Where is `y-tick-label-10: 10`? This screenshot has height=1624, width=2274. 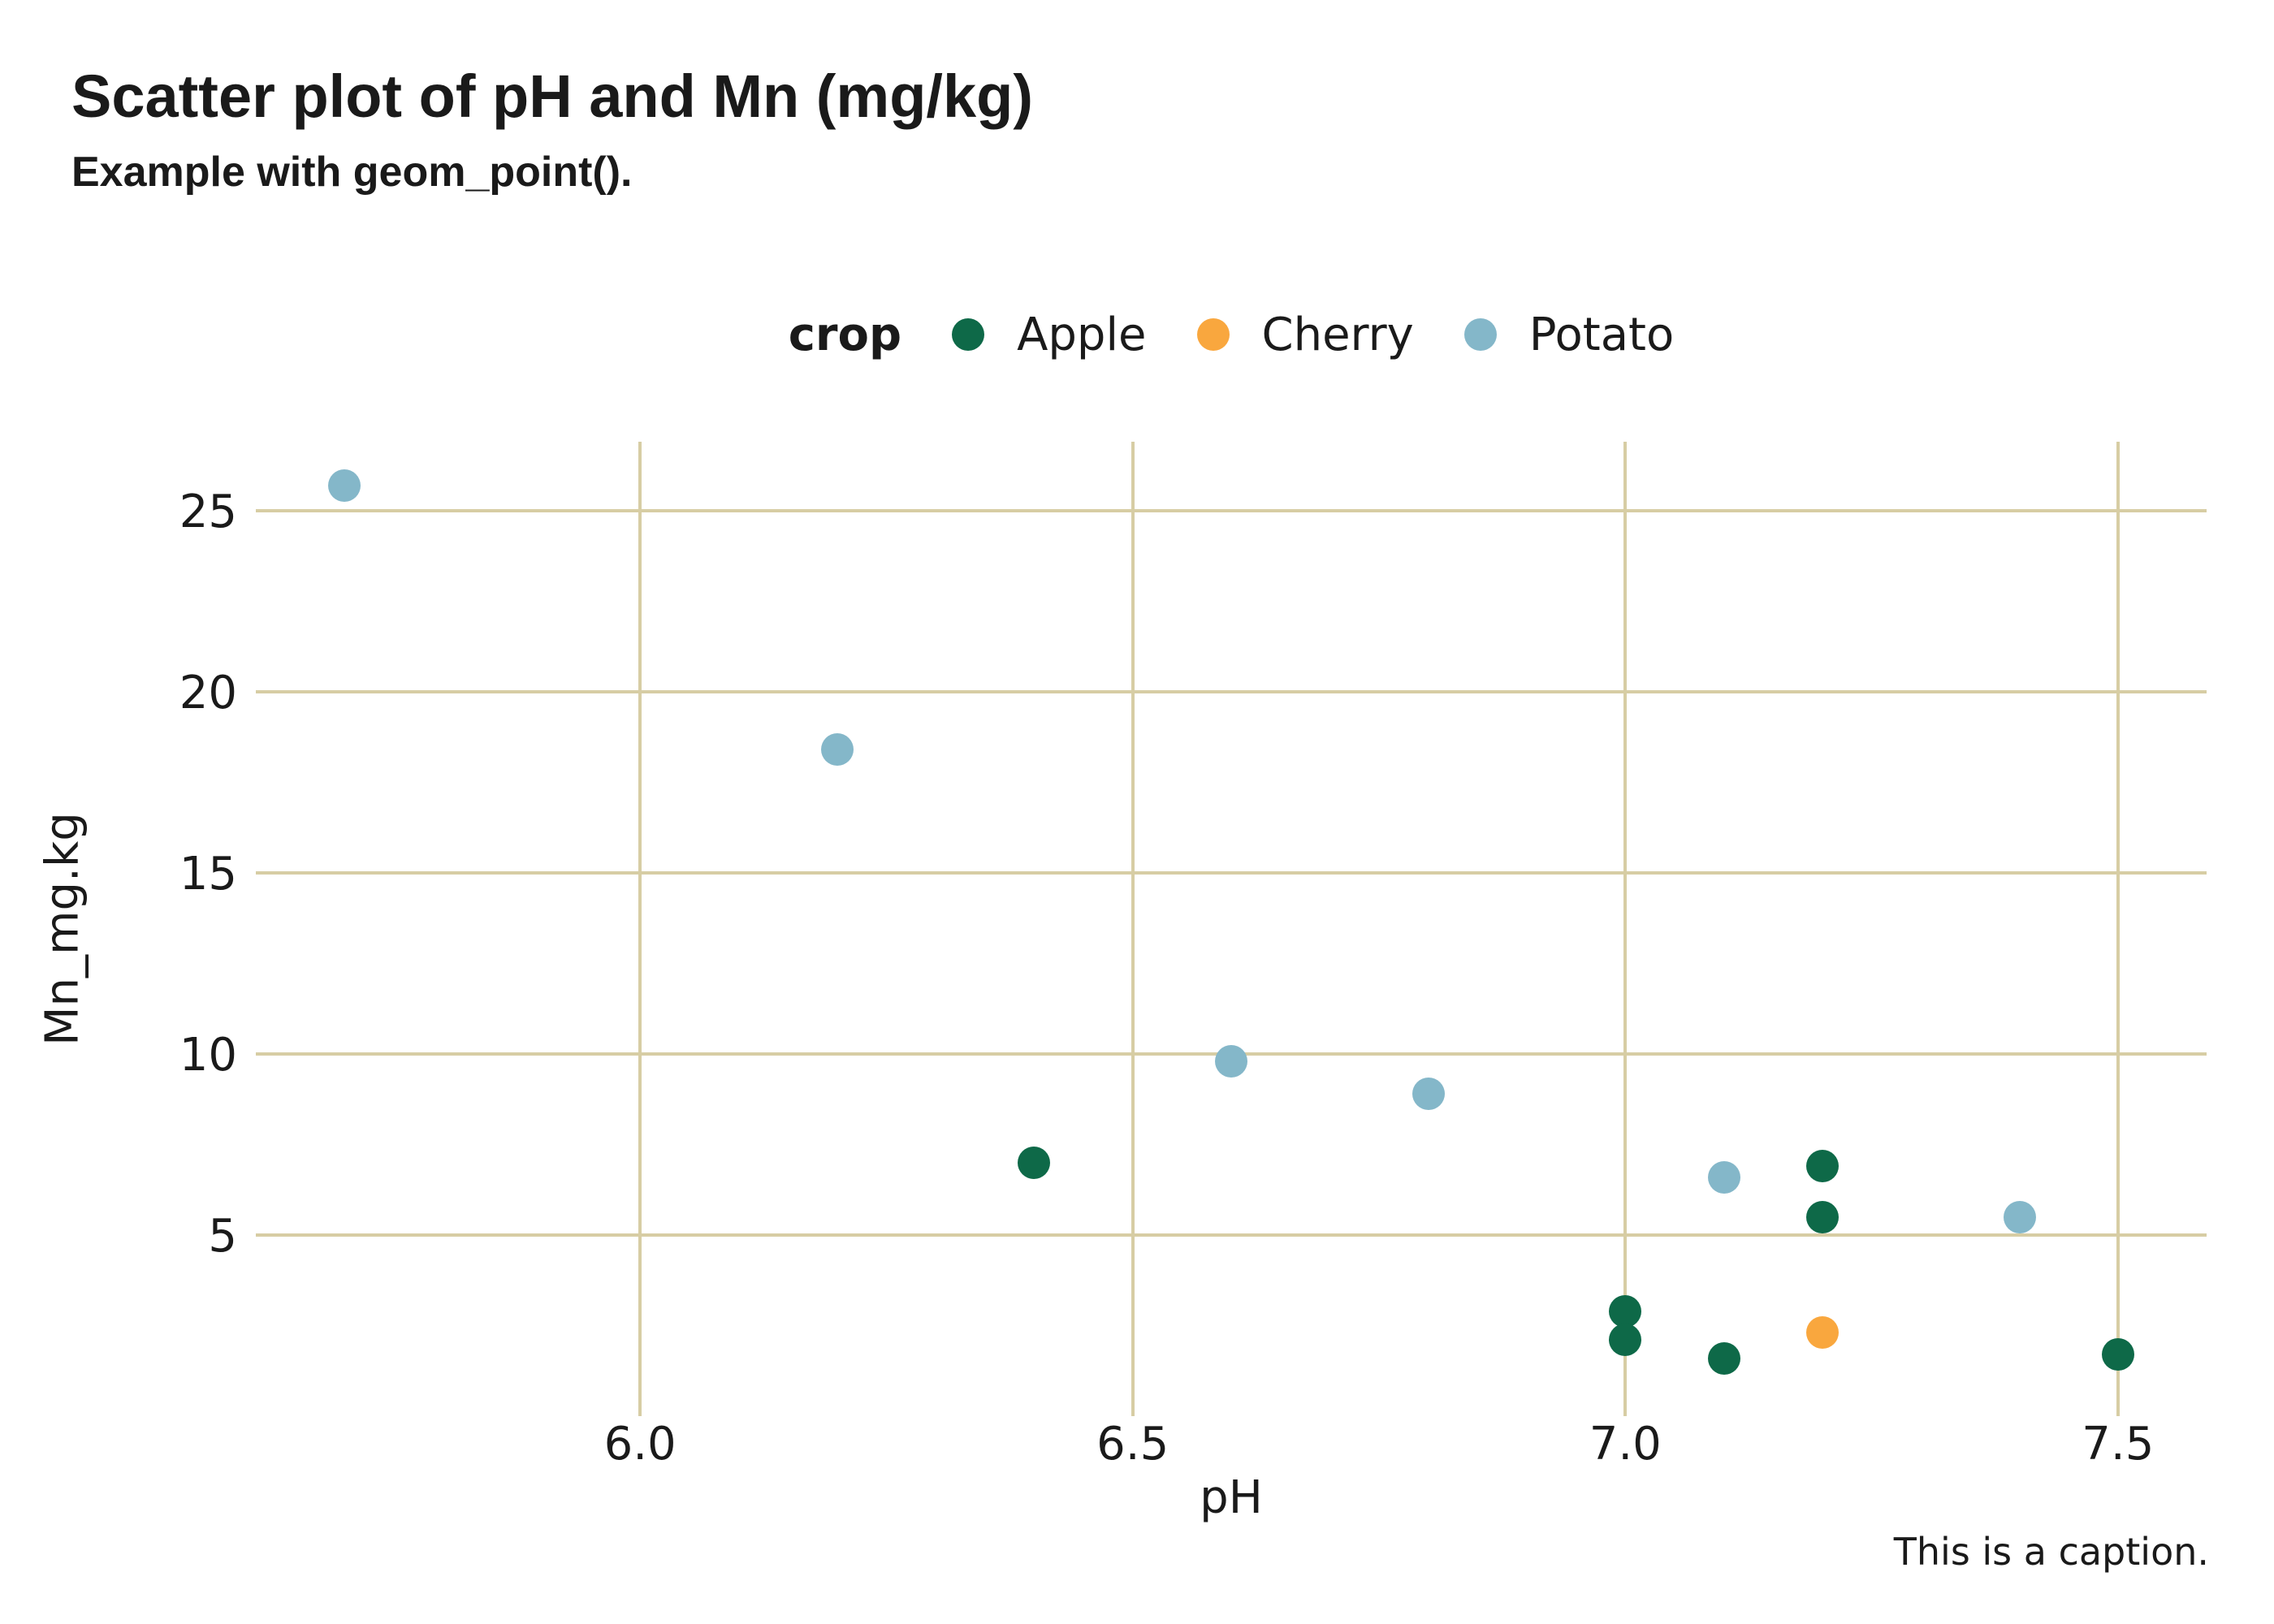
y-tick-label-10: 10 is located at coordinates (208, 1055).